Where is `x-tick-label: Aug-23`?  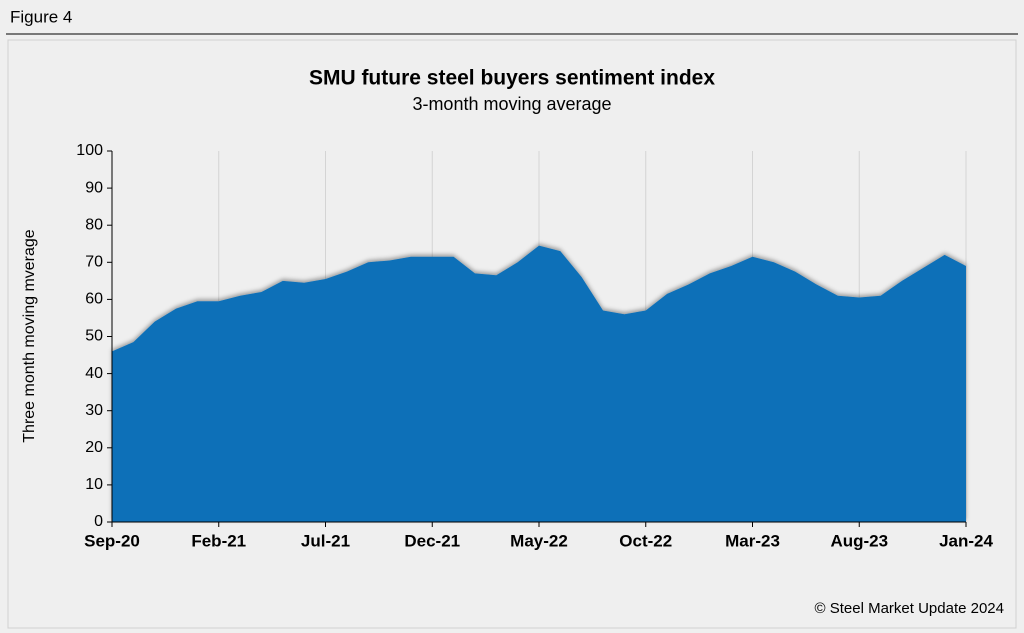 x-tick-label: Aug-23 is located at coordinates (859, 540).